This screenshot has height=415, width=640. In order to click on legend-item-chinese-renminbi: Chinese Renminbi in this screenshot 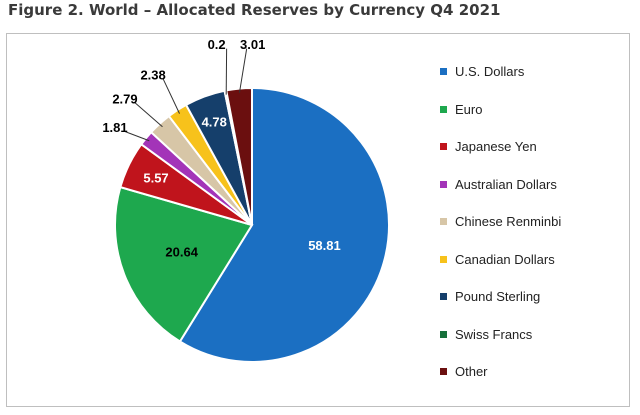, I will do `click(500, 221)`.